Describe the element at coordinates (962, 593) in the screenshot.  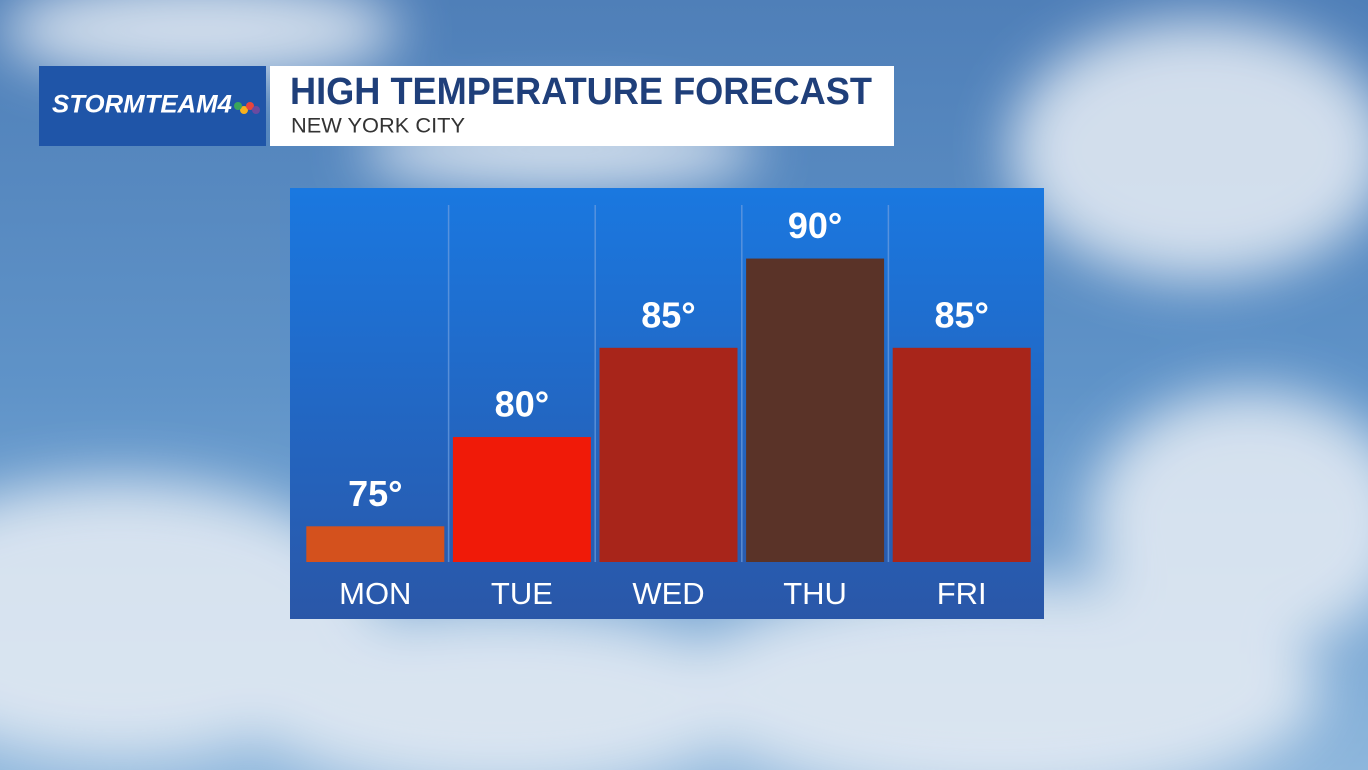
I see `x-tick-label: FRI` at that location.